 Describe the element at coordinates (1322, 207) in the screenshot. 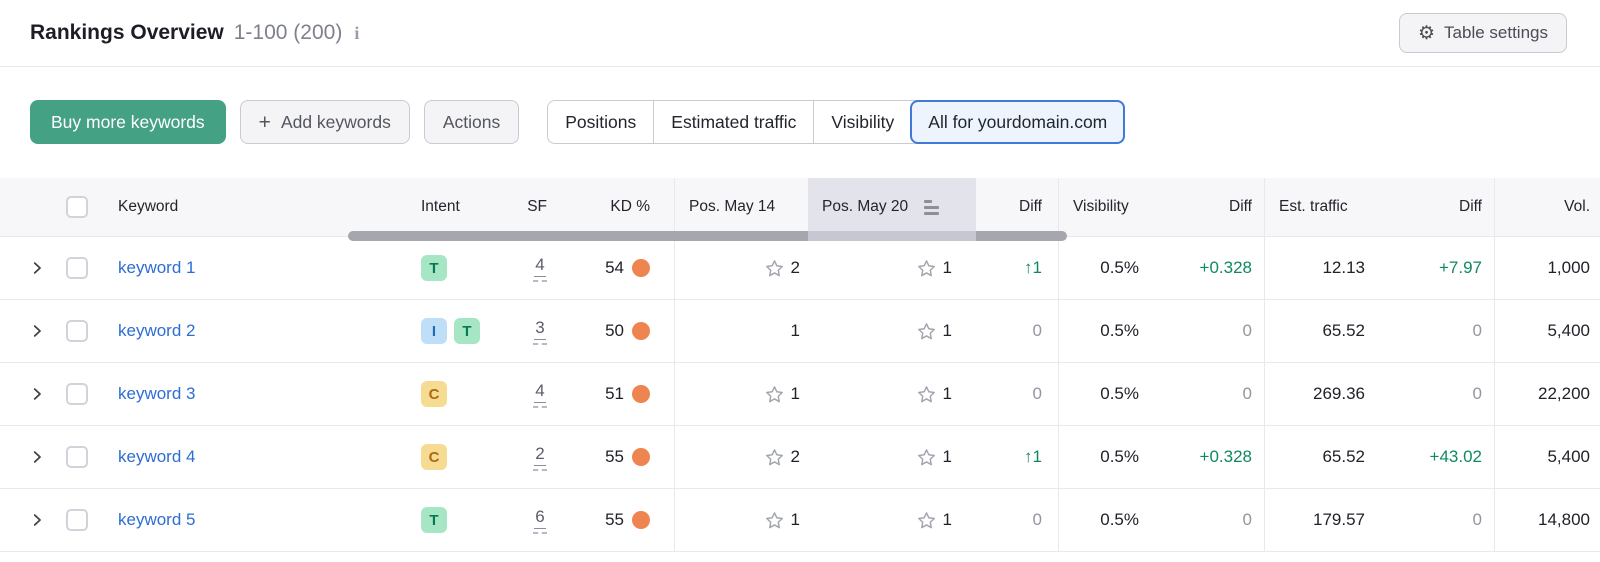

I see `col-est-traffic: Est. traffic` at that location.